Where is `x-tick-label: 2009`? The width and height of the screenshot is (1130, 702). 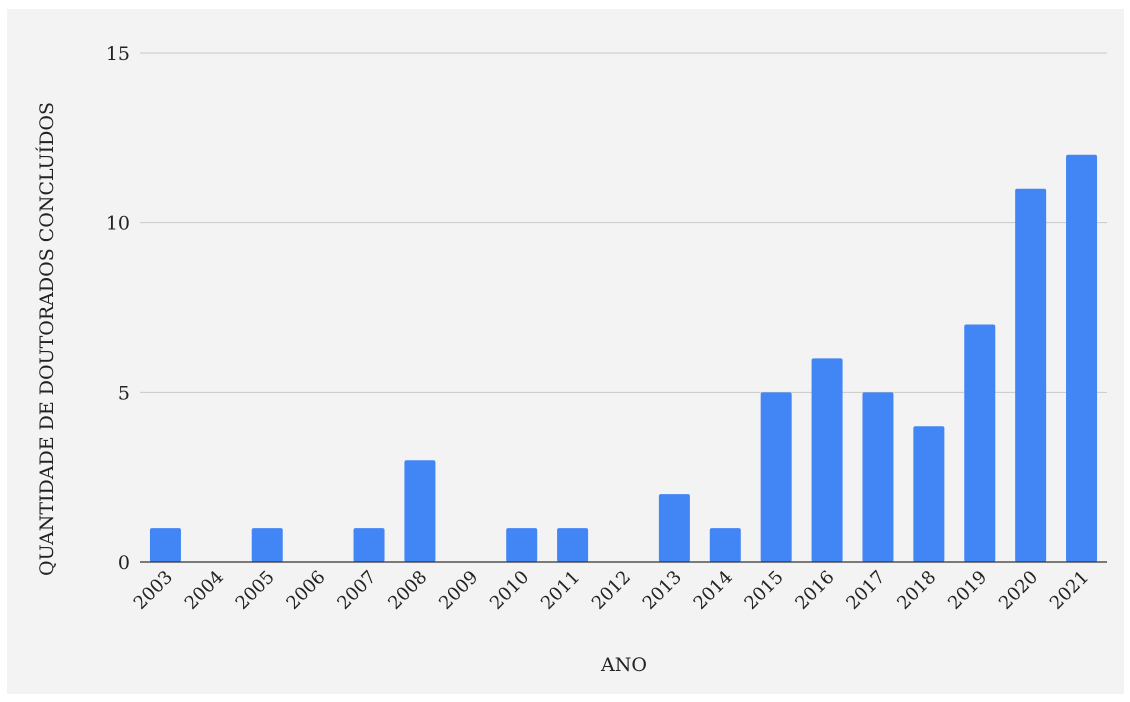
x-tick-label: 2009 is located at coordinates (458, 590).